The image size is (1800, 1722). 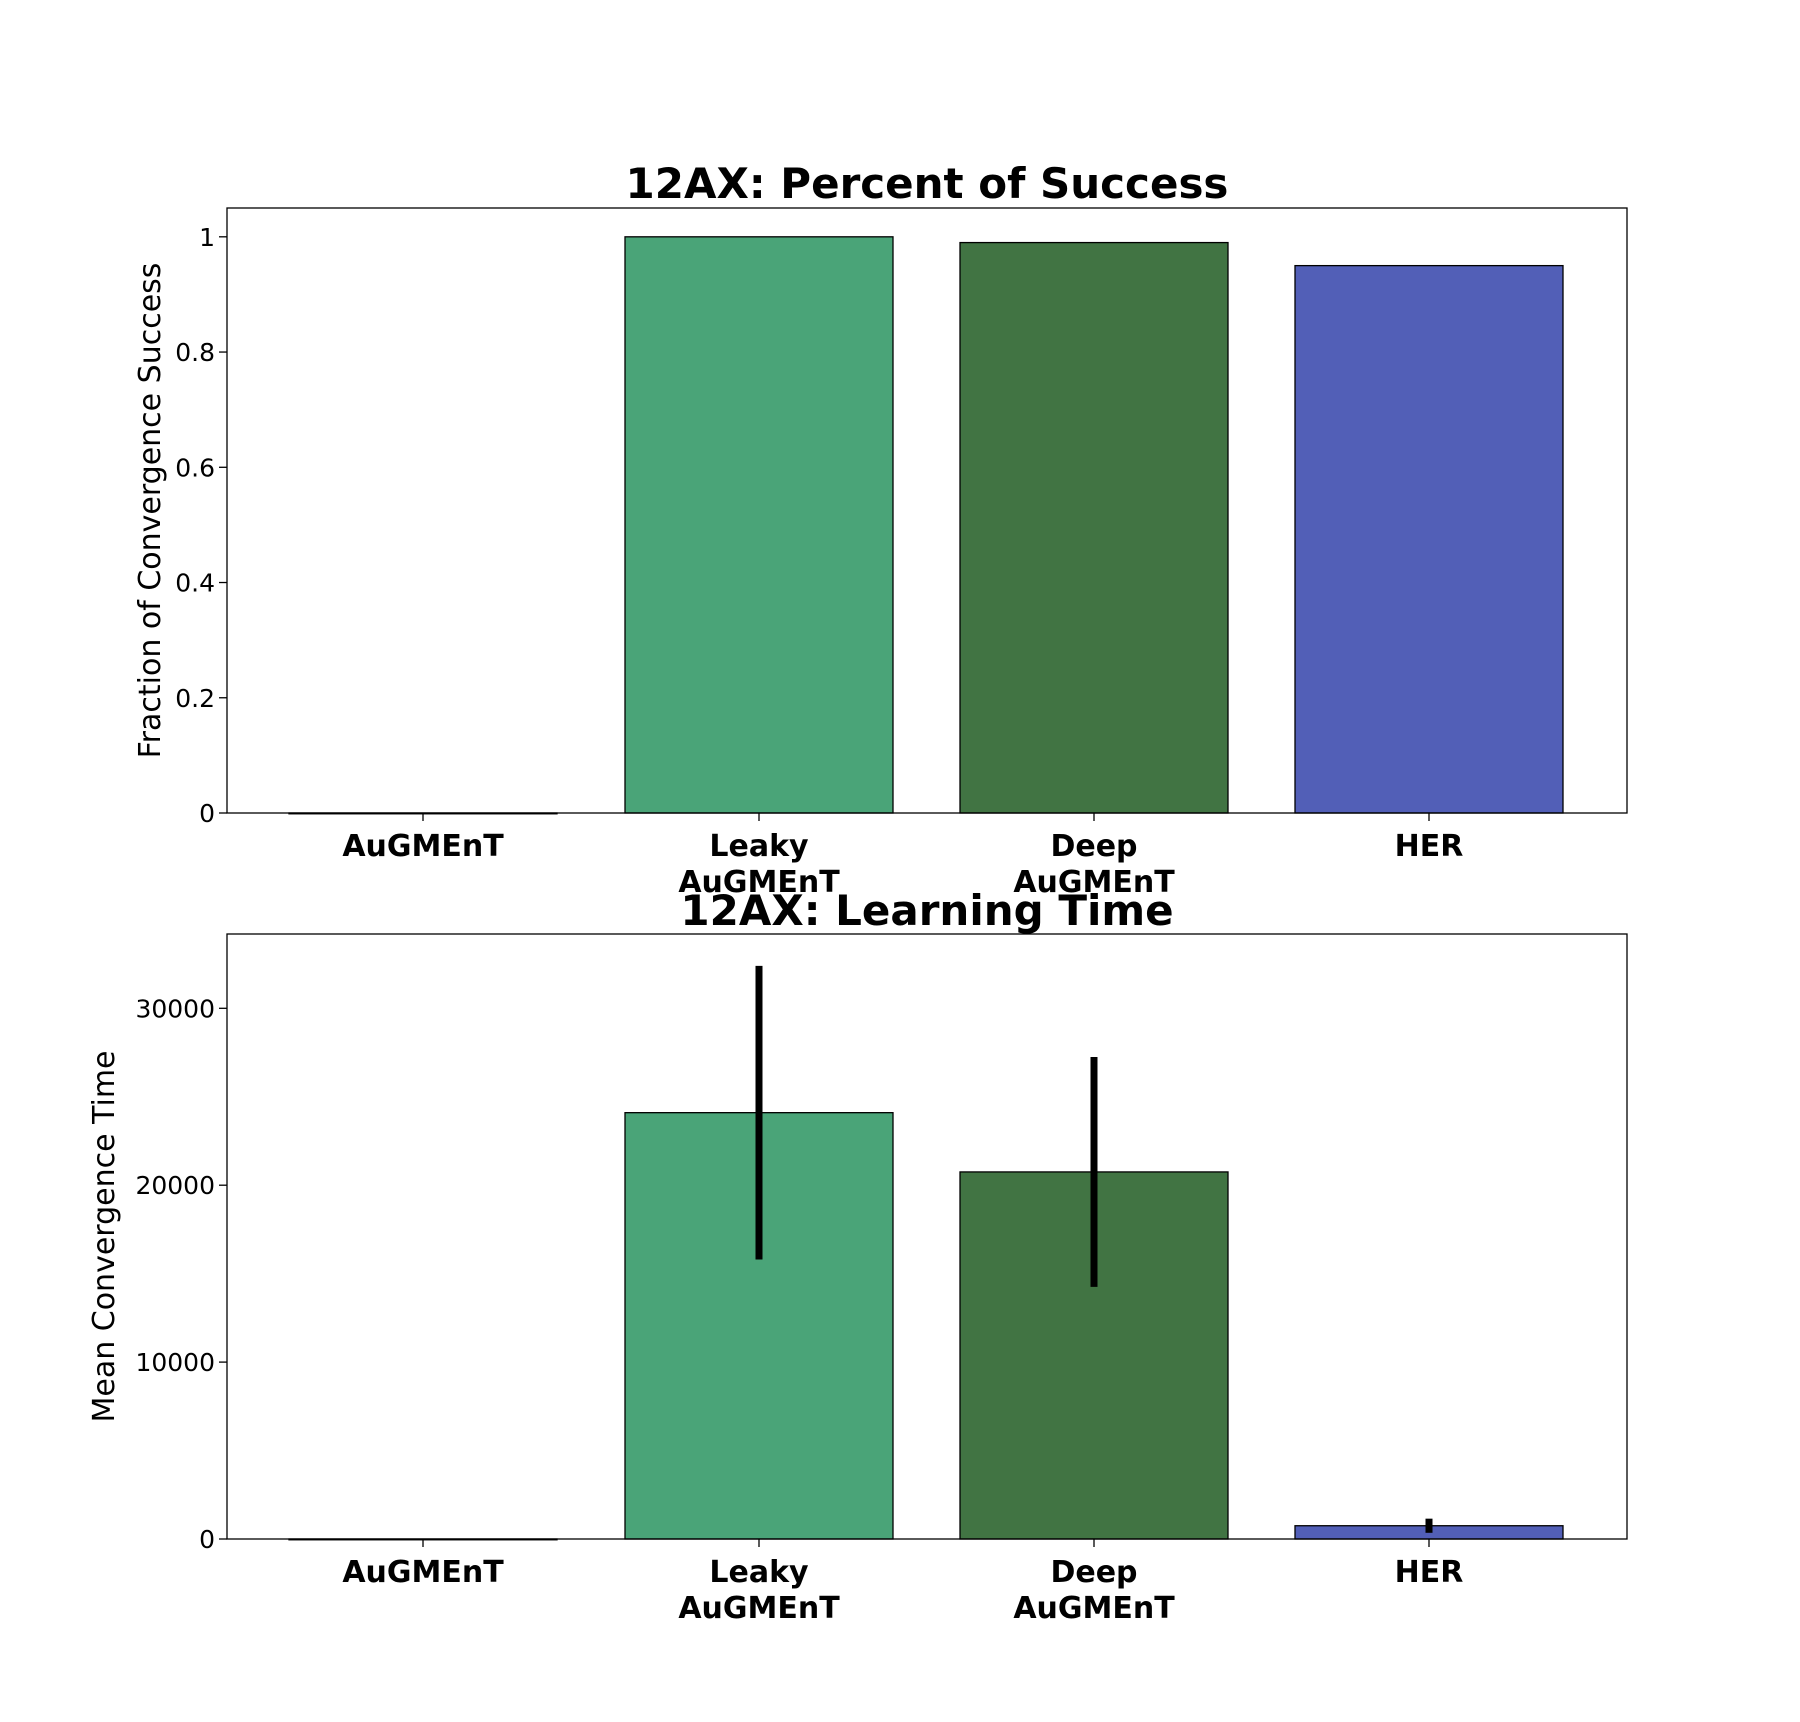 I want to click on y-axis-label: Mean Convergence Time, so click(x=104, y=1236).